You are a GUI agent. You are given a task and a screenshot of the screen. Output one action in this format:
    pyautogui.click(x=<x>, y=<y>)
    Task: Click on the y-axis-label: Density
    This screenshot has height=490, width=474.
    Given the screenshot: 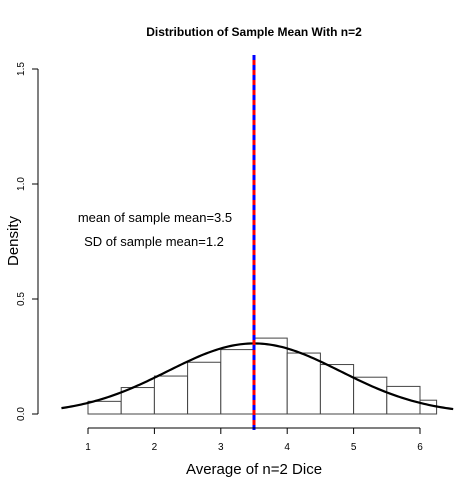 What is the action you would take?
    pyautogui.click(x=13, y=240)
    